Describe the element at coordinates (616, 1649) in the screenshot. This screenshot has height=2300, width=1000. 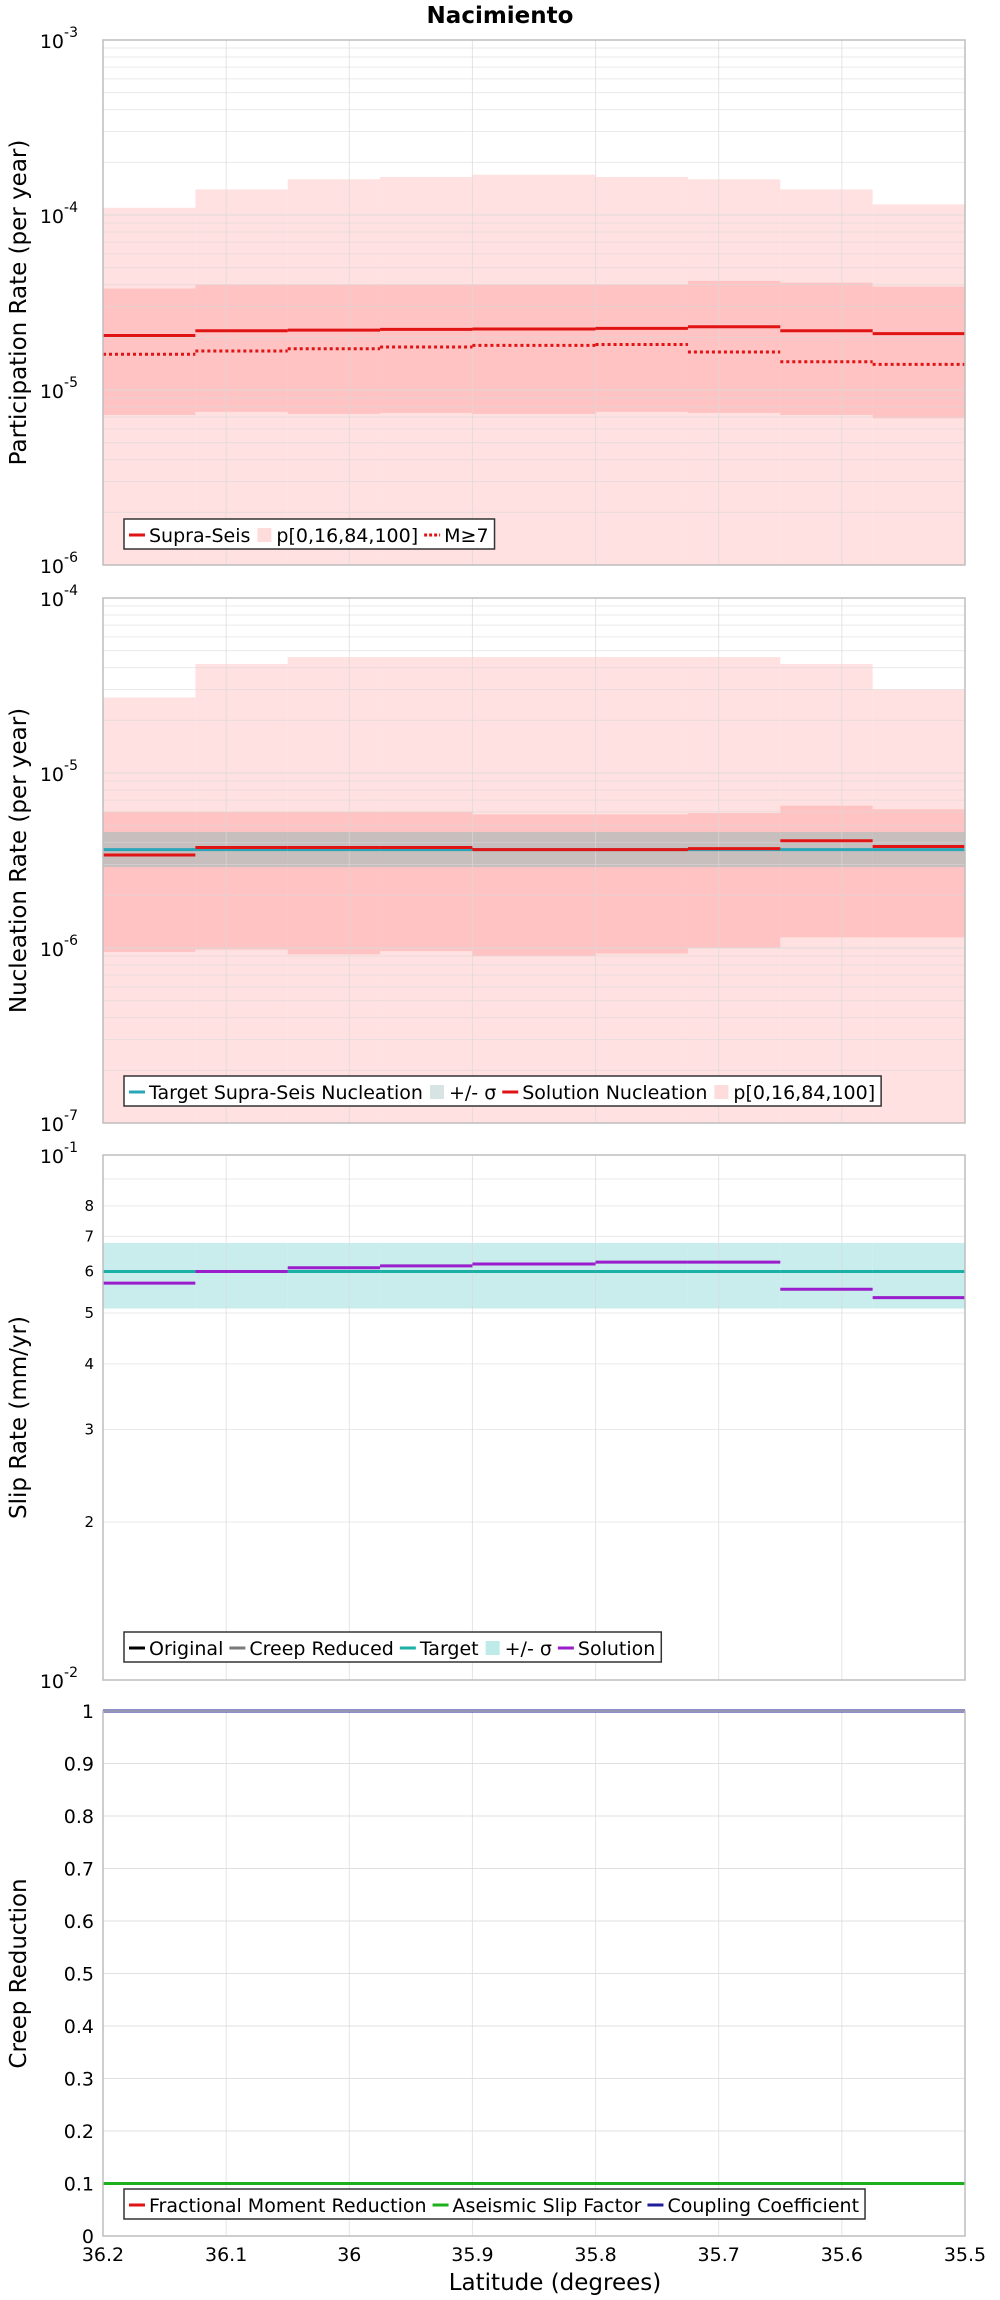
I see `legend-label: Solution` at that location.